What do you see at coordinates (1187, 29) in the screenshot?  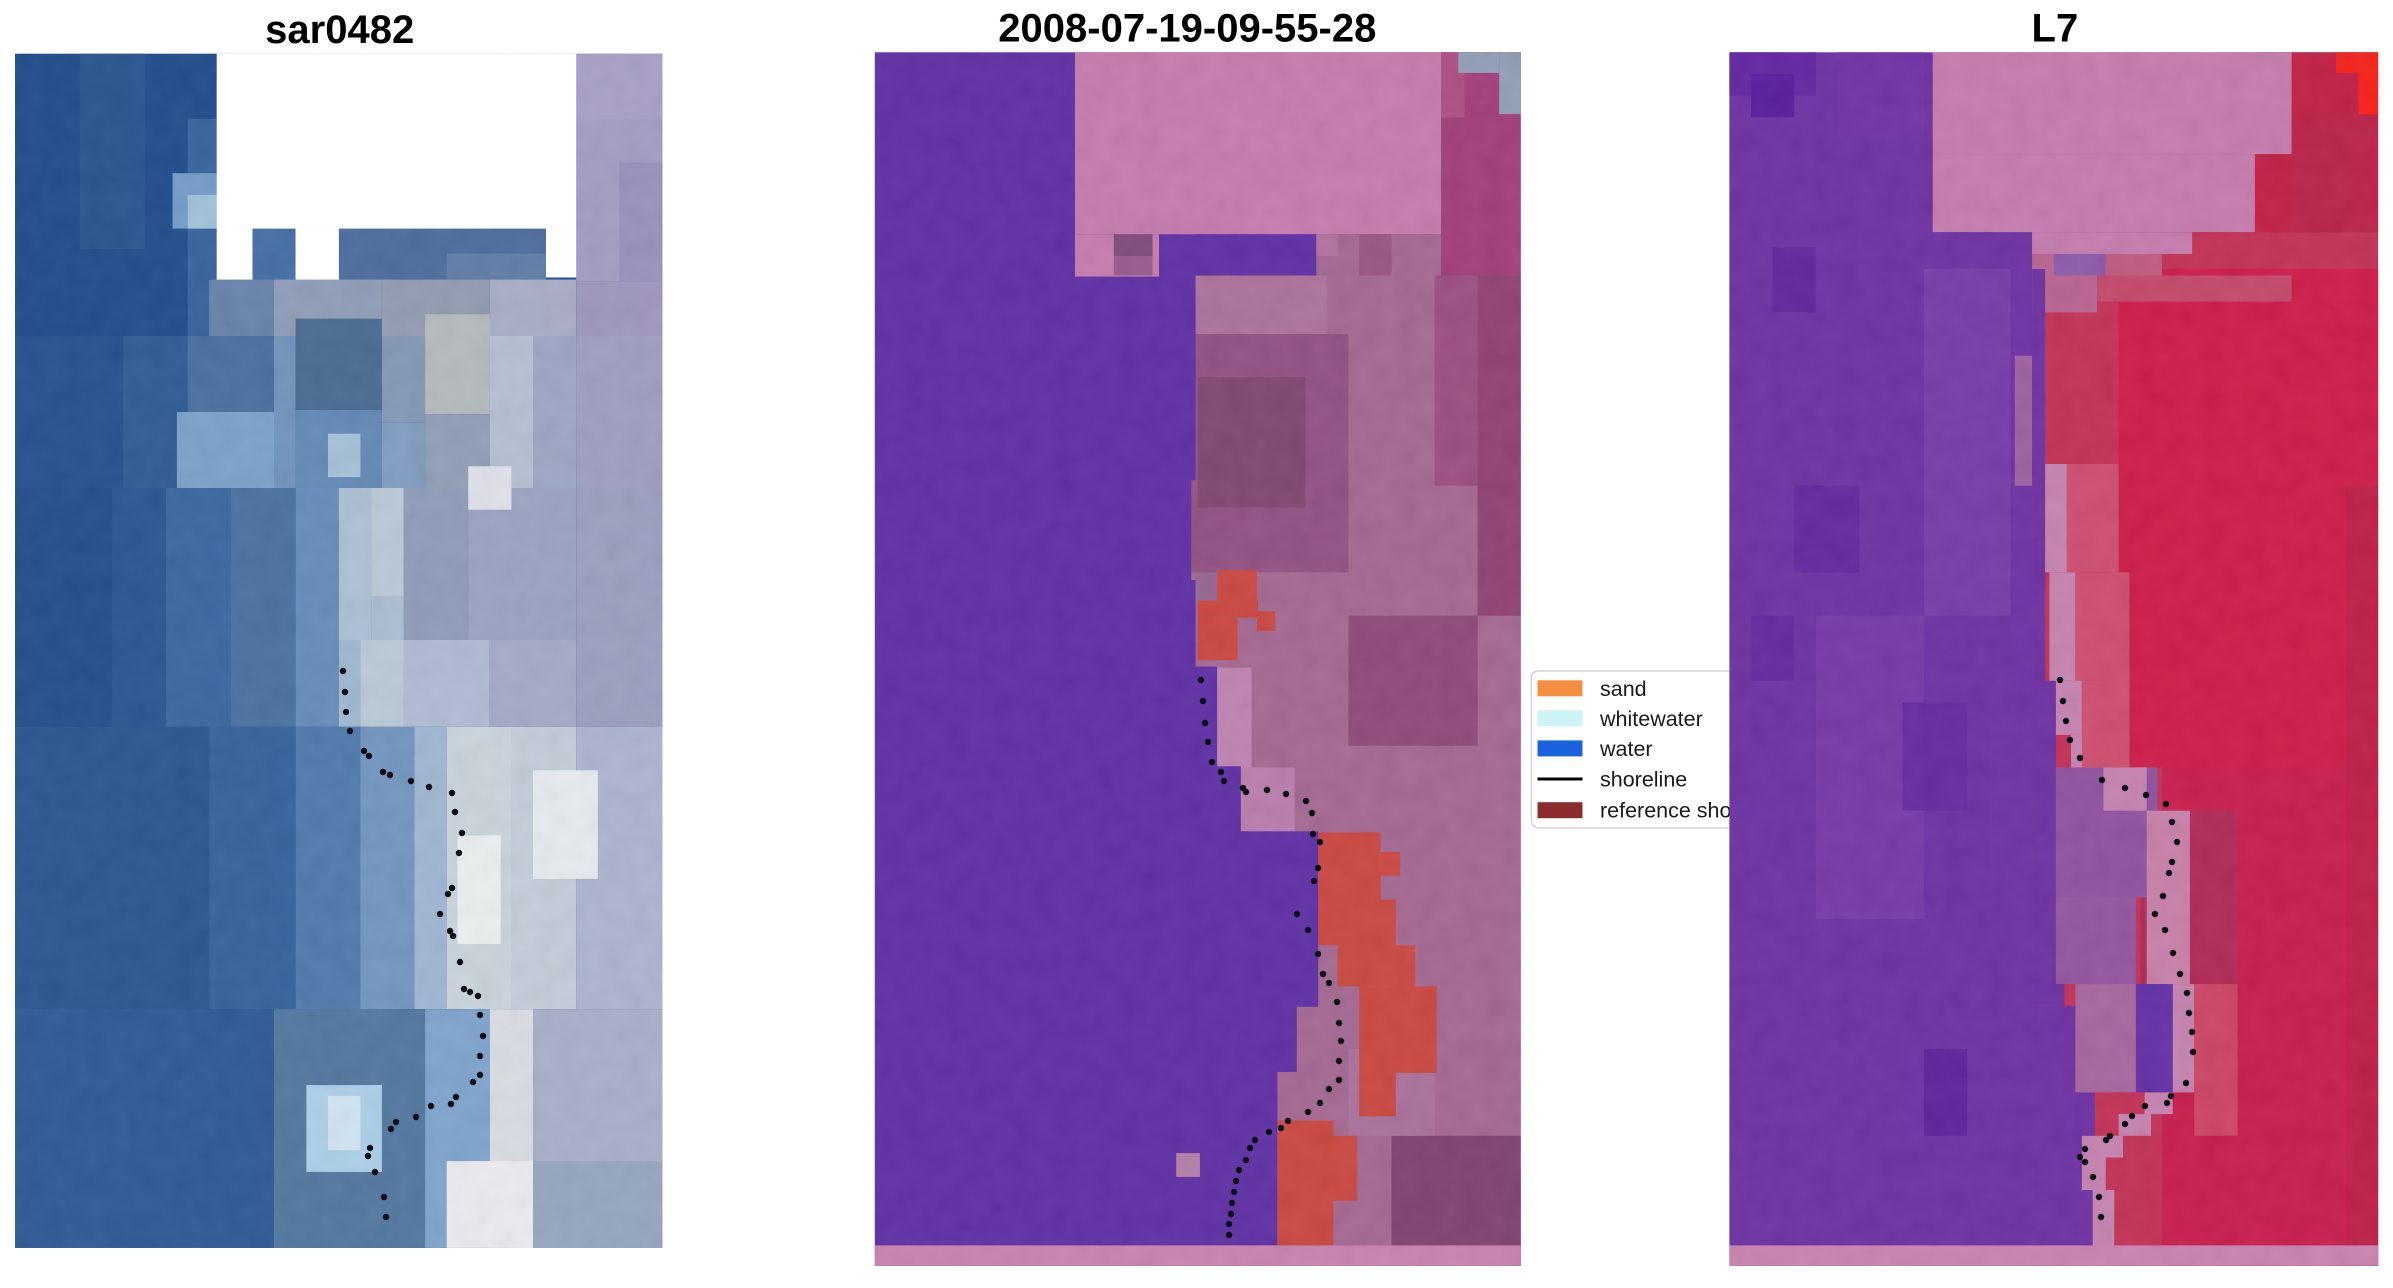 I see `svg-text: 2008-07-19-09-55-28` at bounding box center [1187, 29].